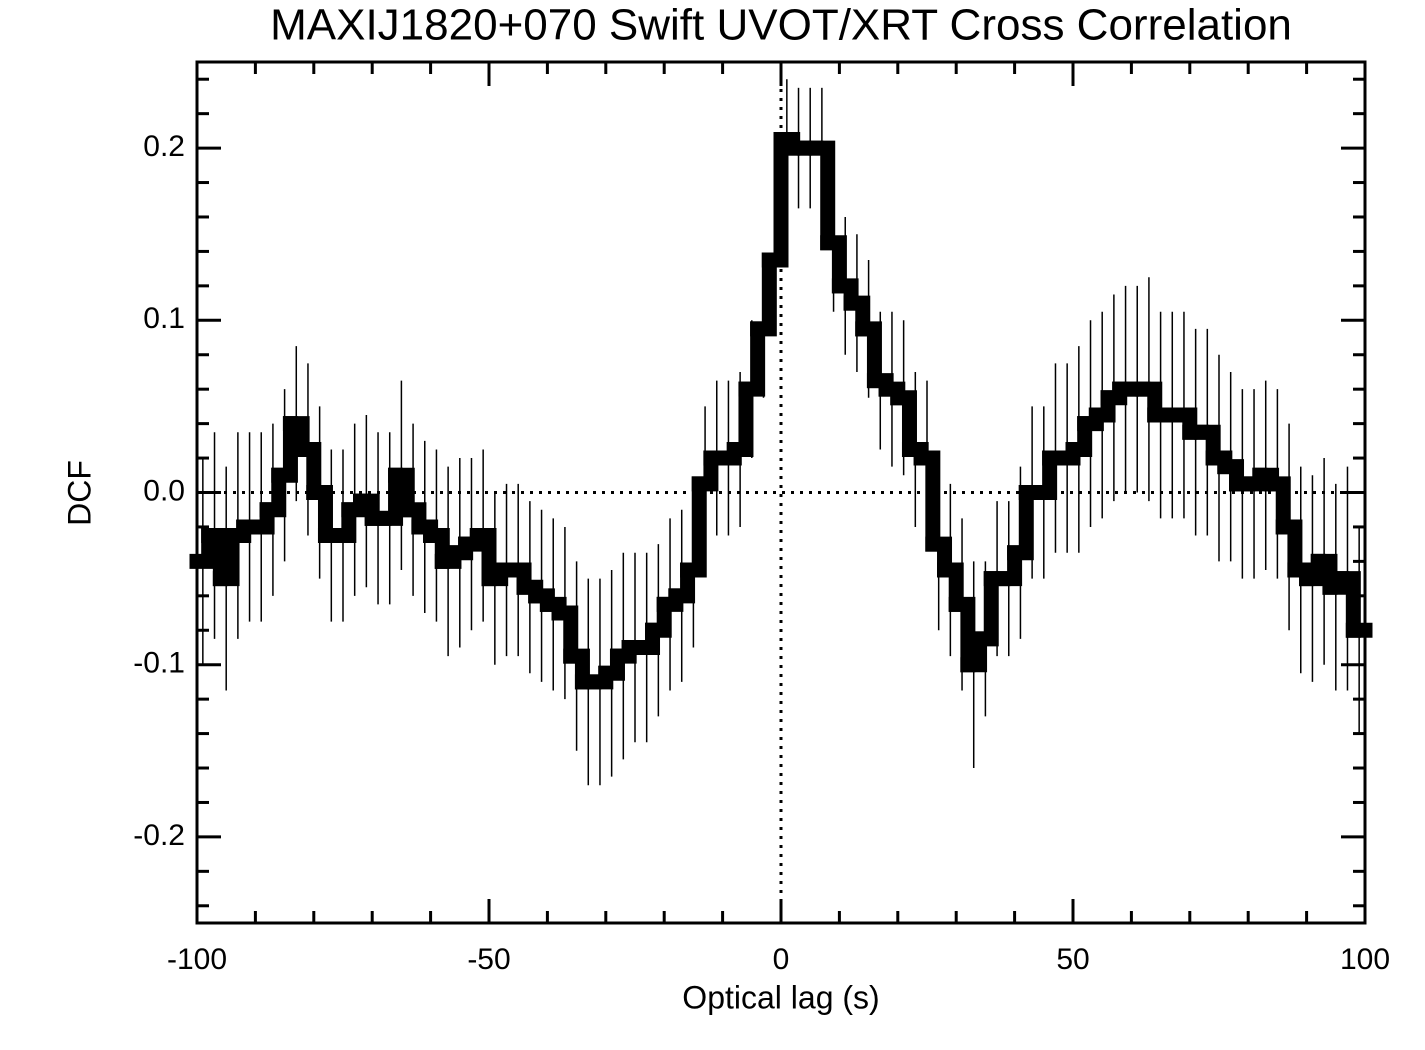 This screenshot has height=1050, width=1425. What do you see at coordinates (159, 663) in the screenshot?
I see `y-tick-label: -0.1` at bounding box center [159, 663].